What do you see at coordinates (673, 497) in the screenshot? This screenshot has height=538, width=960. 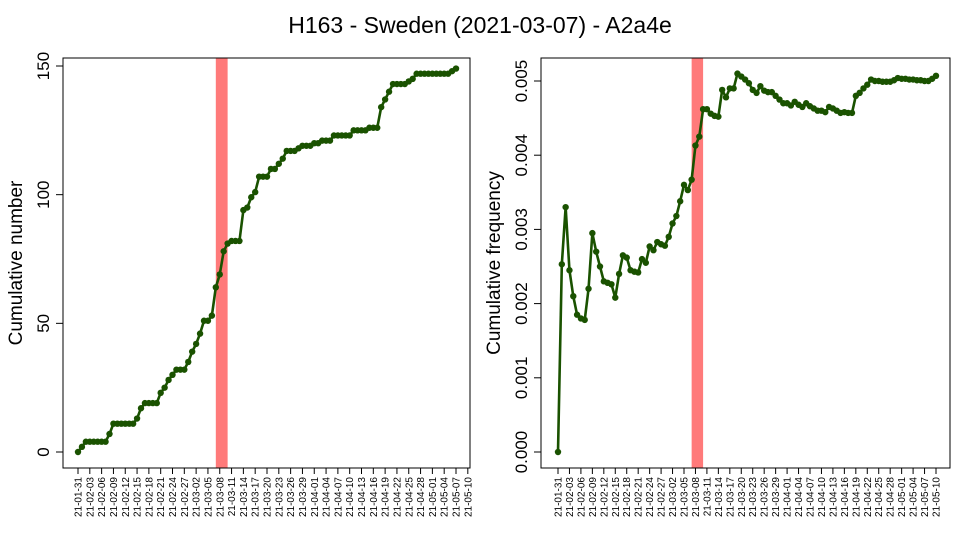 I see `x-tick-label: 21-03-02` at bounding box center [673, 497].